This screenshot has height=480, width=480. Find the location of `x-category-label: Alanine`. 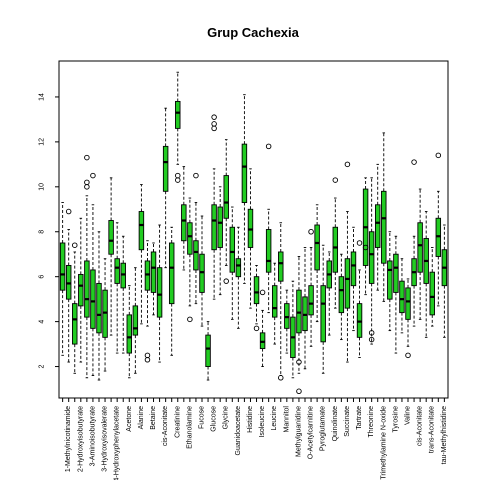

x-category-label: Alanine is located at coordinates (141, 417).